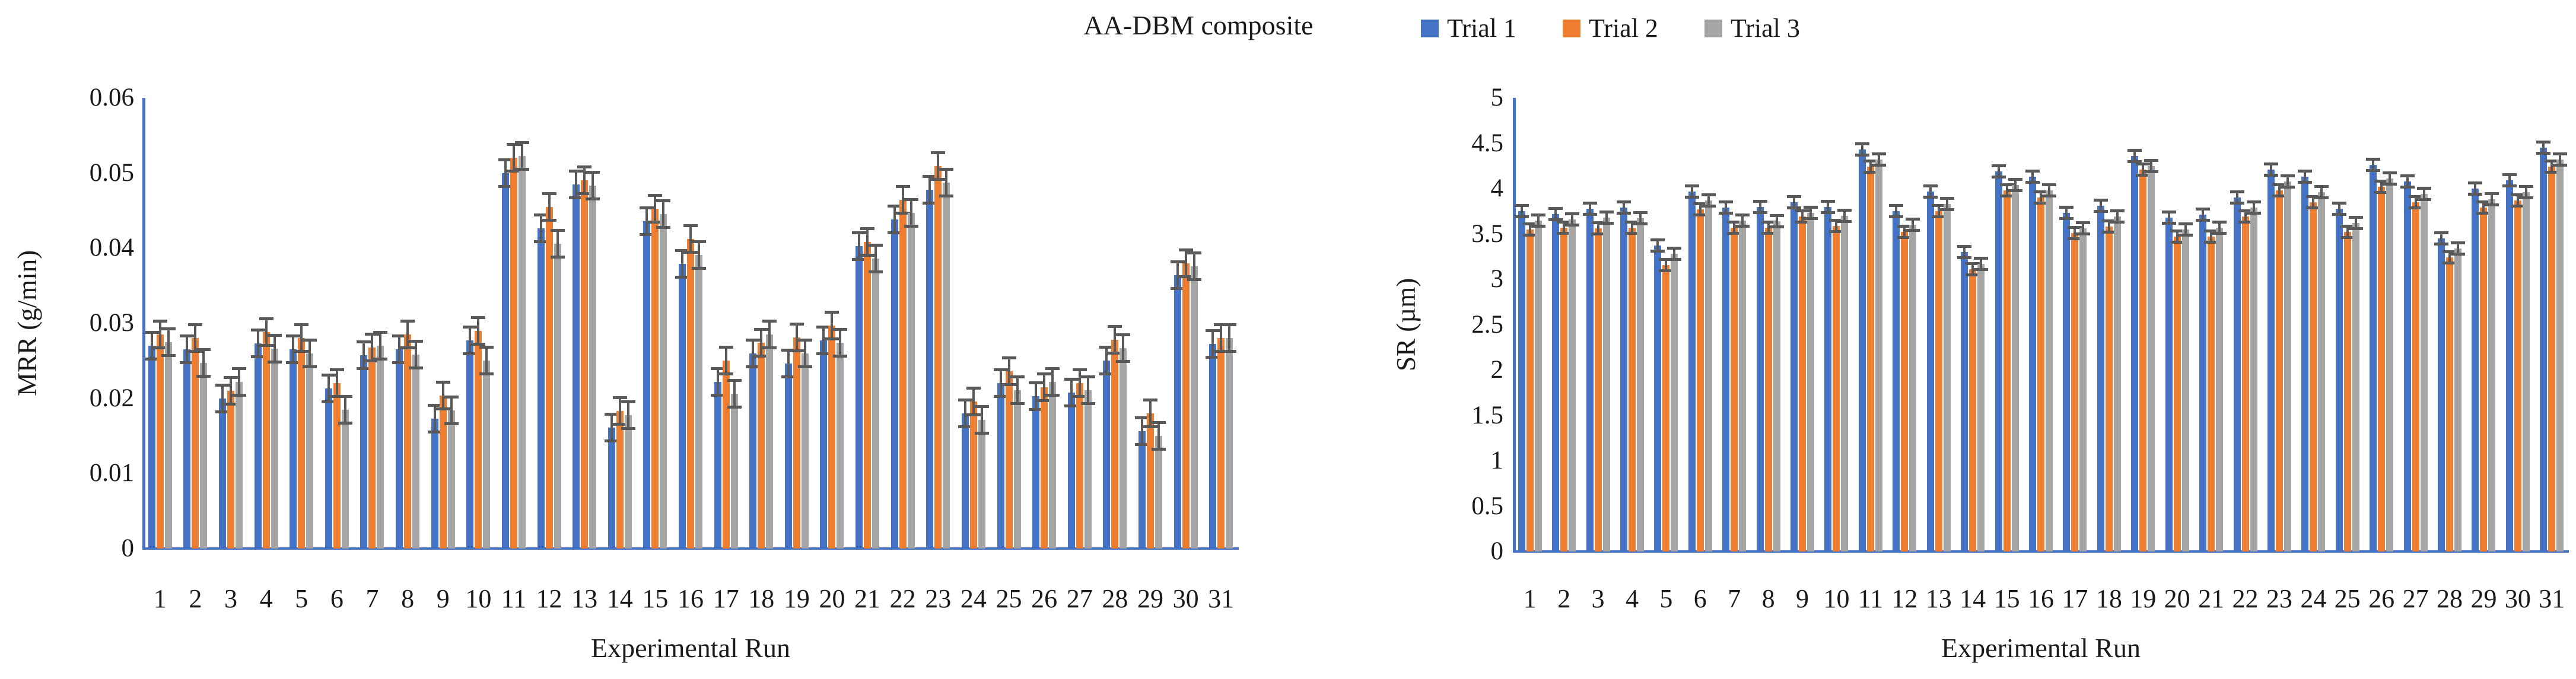 This screenshot has width=2576, height=679. What do you see at coordinates (1768, 598) in the screenshot?
I see `x-tick-label: 8` at bounding box center [1768, 598].